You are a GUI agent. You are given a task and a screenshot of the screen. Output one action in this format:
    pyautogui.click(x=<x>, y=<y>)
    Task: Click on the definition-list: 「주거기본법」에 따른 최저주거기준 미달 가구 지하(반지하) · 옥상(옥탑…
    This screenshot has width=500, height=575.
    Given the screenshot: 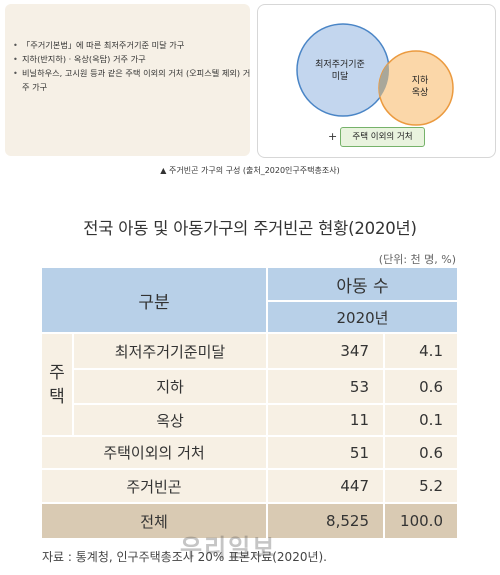 What is the action you would take?
    pyautogui.click(x=133, y=66)
    